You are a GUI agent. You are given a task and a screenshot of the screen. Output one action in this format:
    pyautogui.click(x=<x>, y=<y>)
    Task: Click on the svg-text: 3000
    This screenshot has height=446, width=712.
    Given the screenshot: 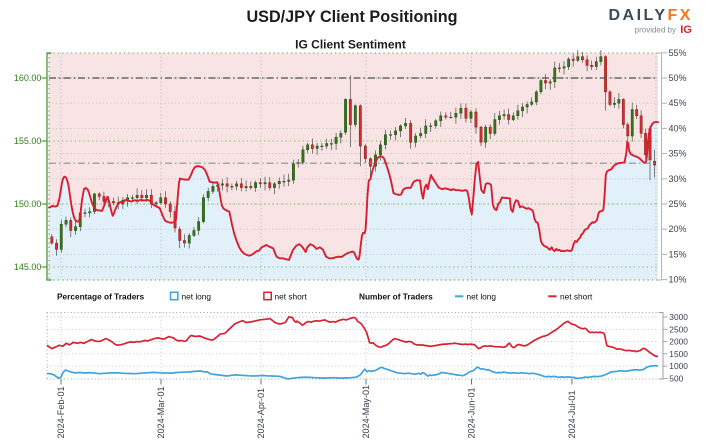 What is the action you would take?
    pyautogui.click(x=678, y=317)
    